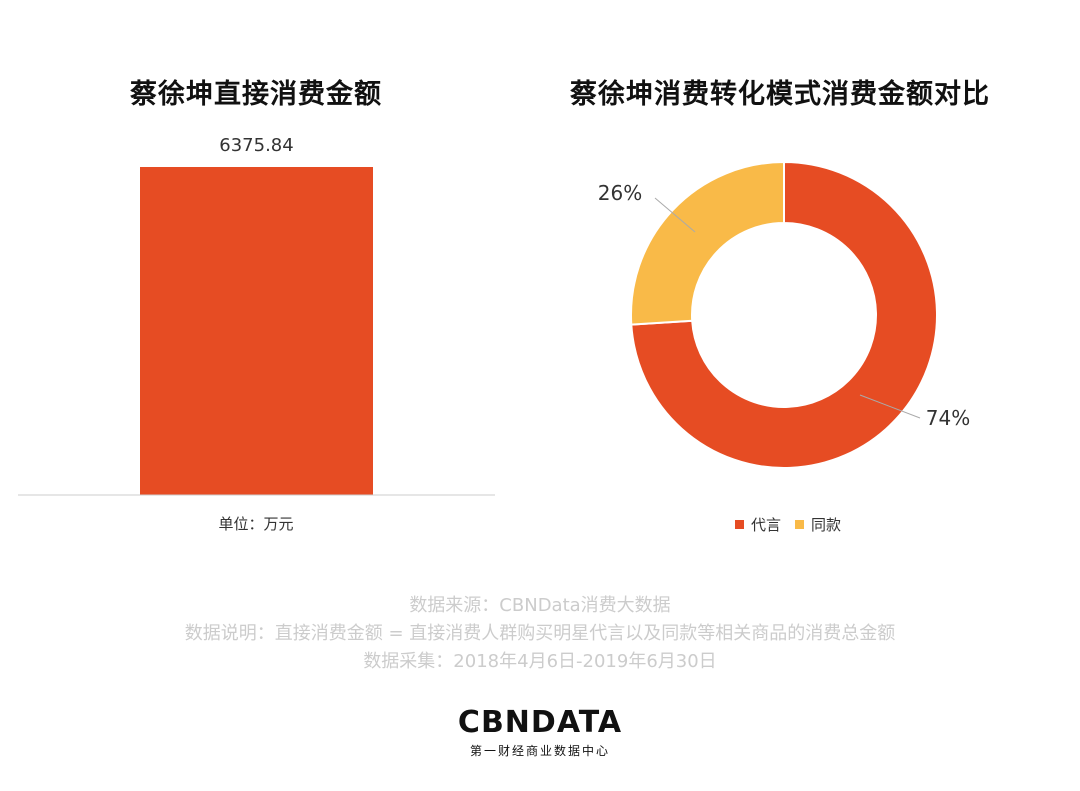 The height and width of the screenshot is (791, 1080). I want to click on donut-chart: 74% 26%, so click(784, 314).